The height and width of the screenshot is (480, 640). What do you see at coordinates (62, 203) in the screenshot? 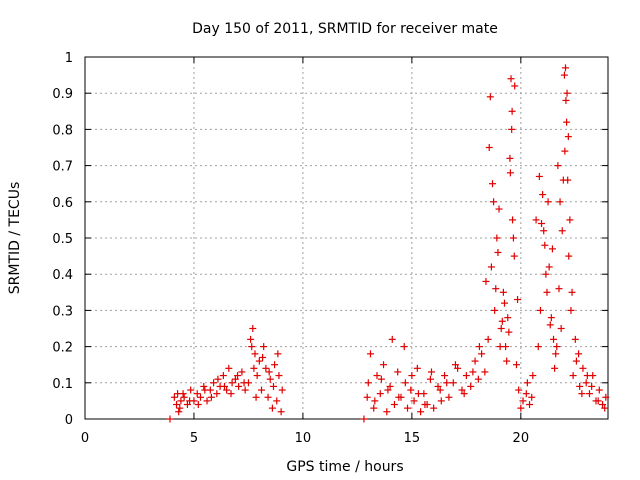
I see `y-tick-label: 0.6` at bounding box center [62, 203].